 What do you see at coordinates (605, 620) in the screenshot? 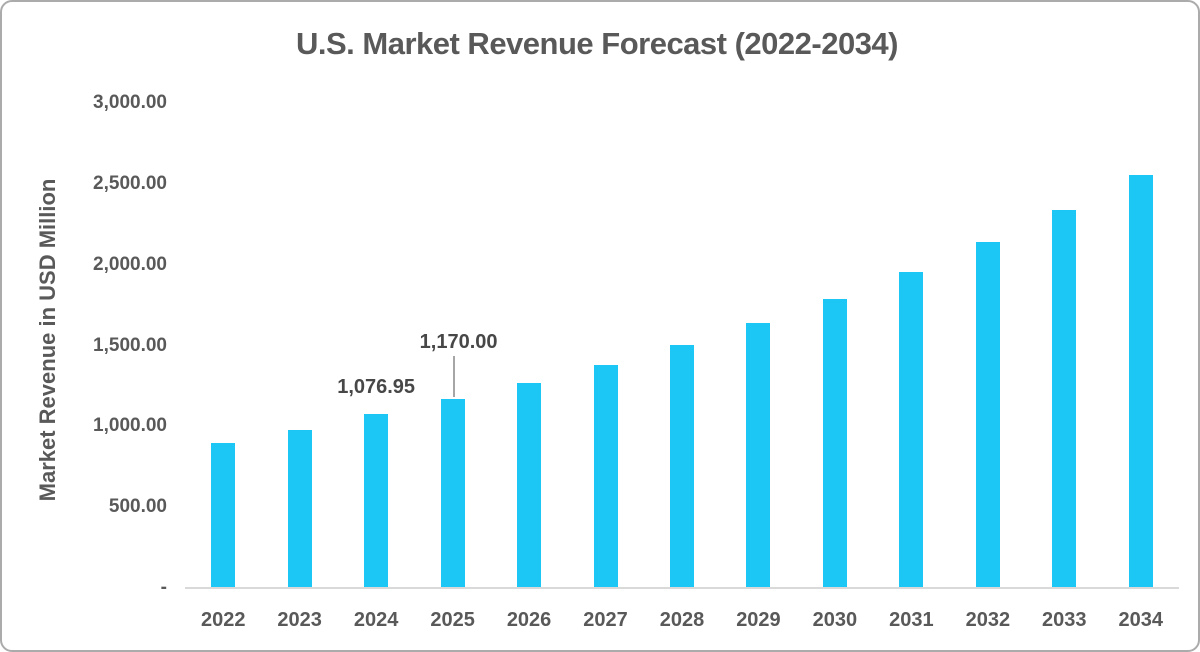
I see `x-tick-label-2027: 2027` at bounding box center [605, 620].